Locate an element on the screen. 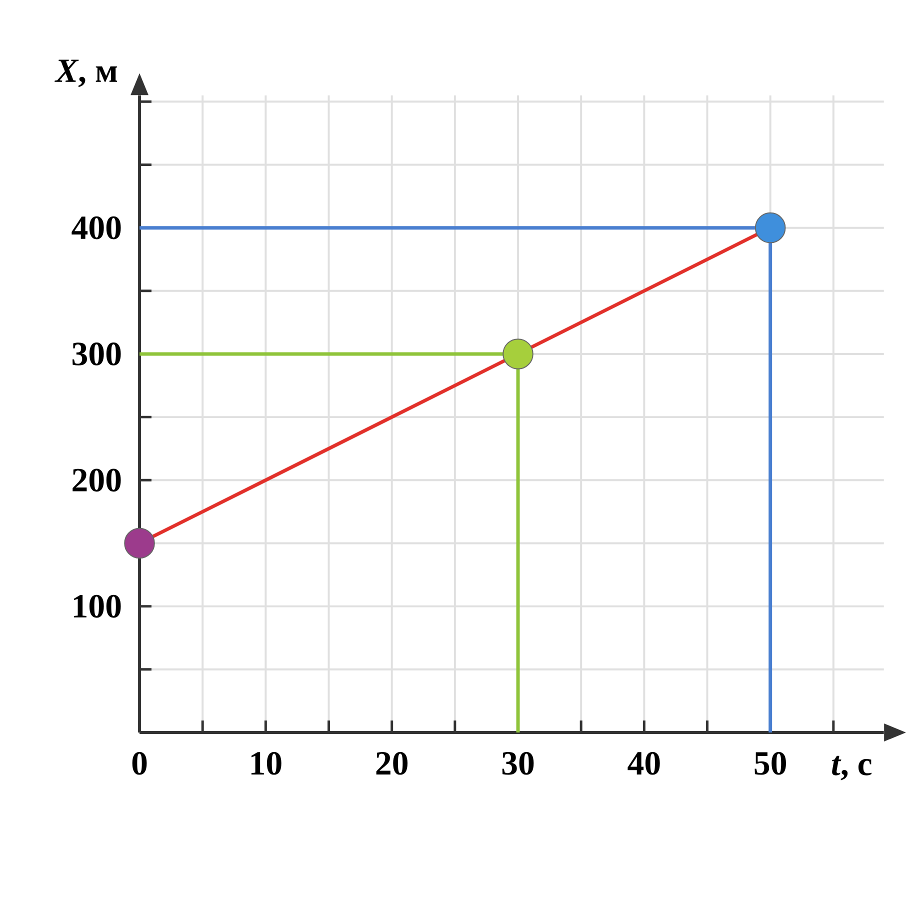  y-axis-title: X, м is located at coordinates (86, 74).